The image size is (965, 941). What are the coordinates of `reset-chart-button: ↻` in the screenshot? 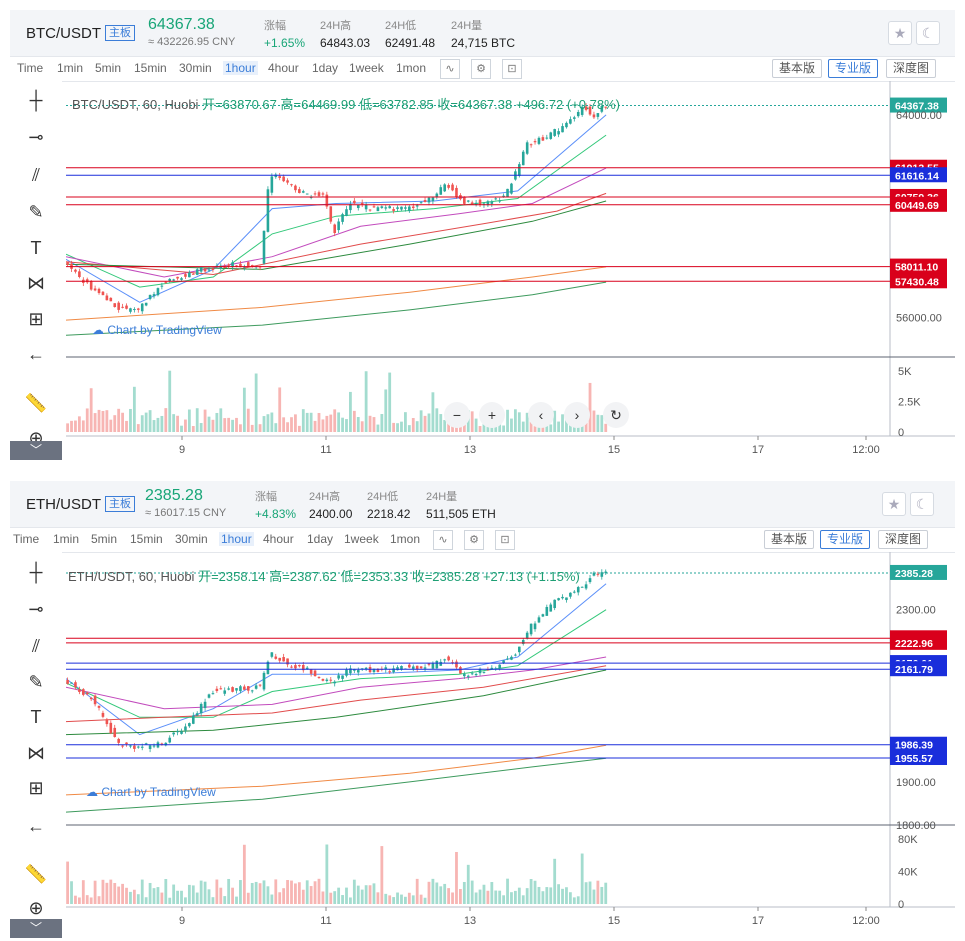 It's located at (616, 415).